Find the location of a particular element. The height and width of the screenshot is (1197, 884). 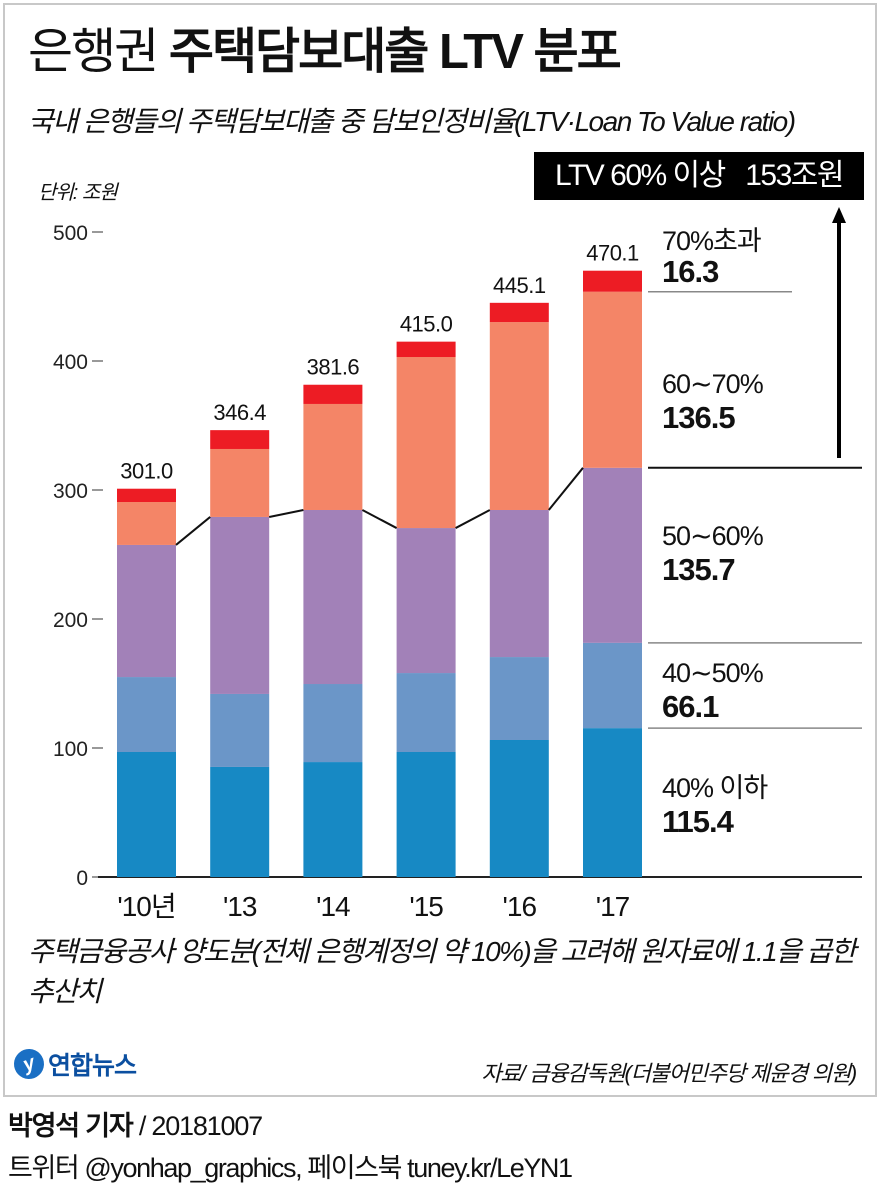

legend-label: 60∼70% is located at coordinates (713, 384).